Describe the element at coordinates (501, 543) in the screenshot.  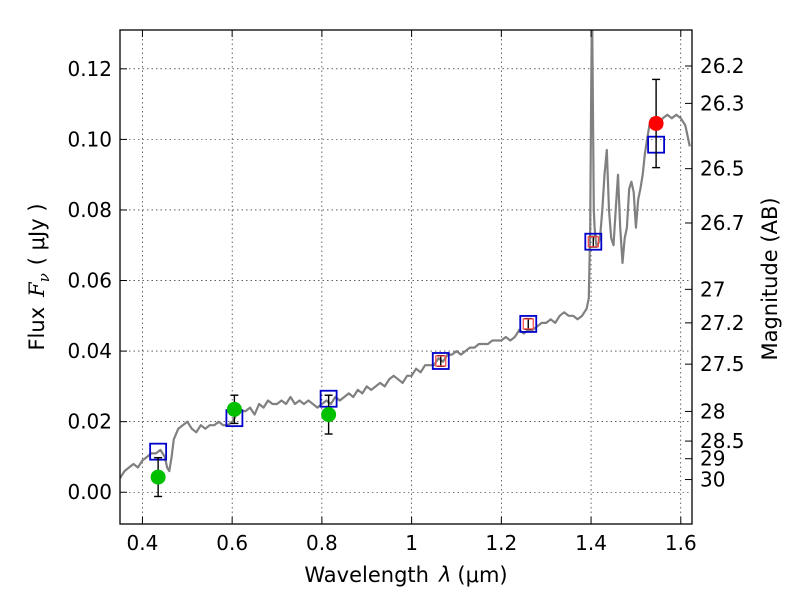
I see `x-tick-label: 1.2` at that location.